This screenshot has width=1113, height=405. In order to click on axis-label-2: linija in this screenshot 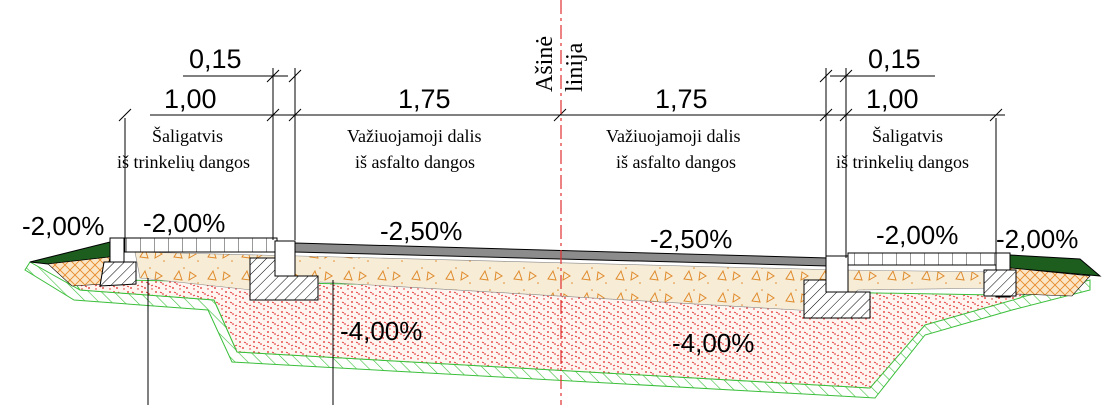, I will do `click(575, 67)`.